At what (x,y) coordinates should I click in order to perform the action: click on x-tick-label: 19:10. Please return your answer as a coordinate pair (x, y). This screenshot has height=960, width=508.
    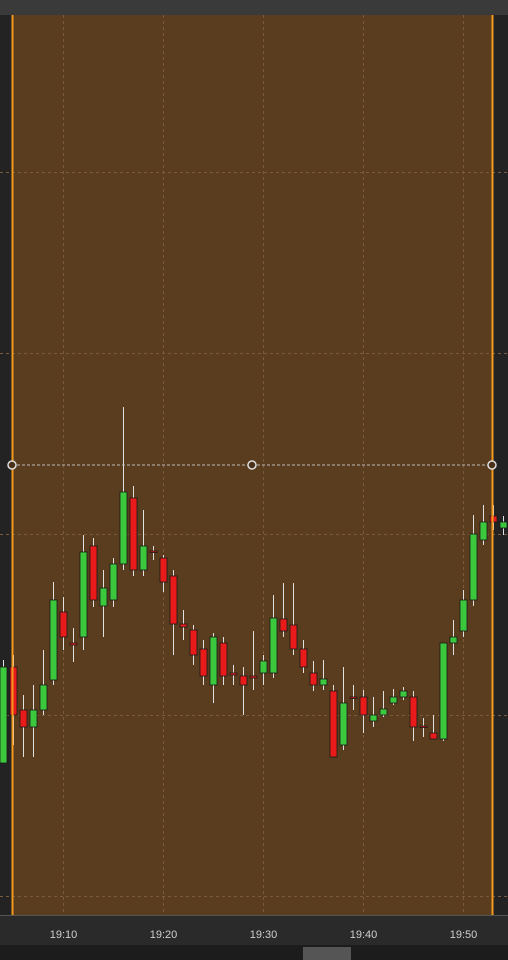
    Looking at the image, I should click on (64, 935).